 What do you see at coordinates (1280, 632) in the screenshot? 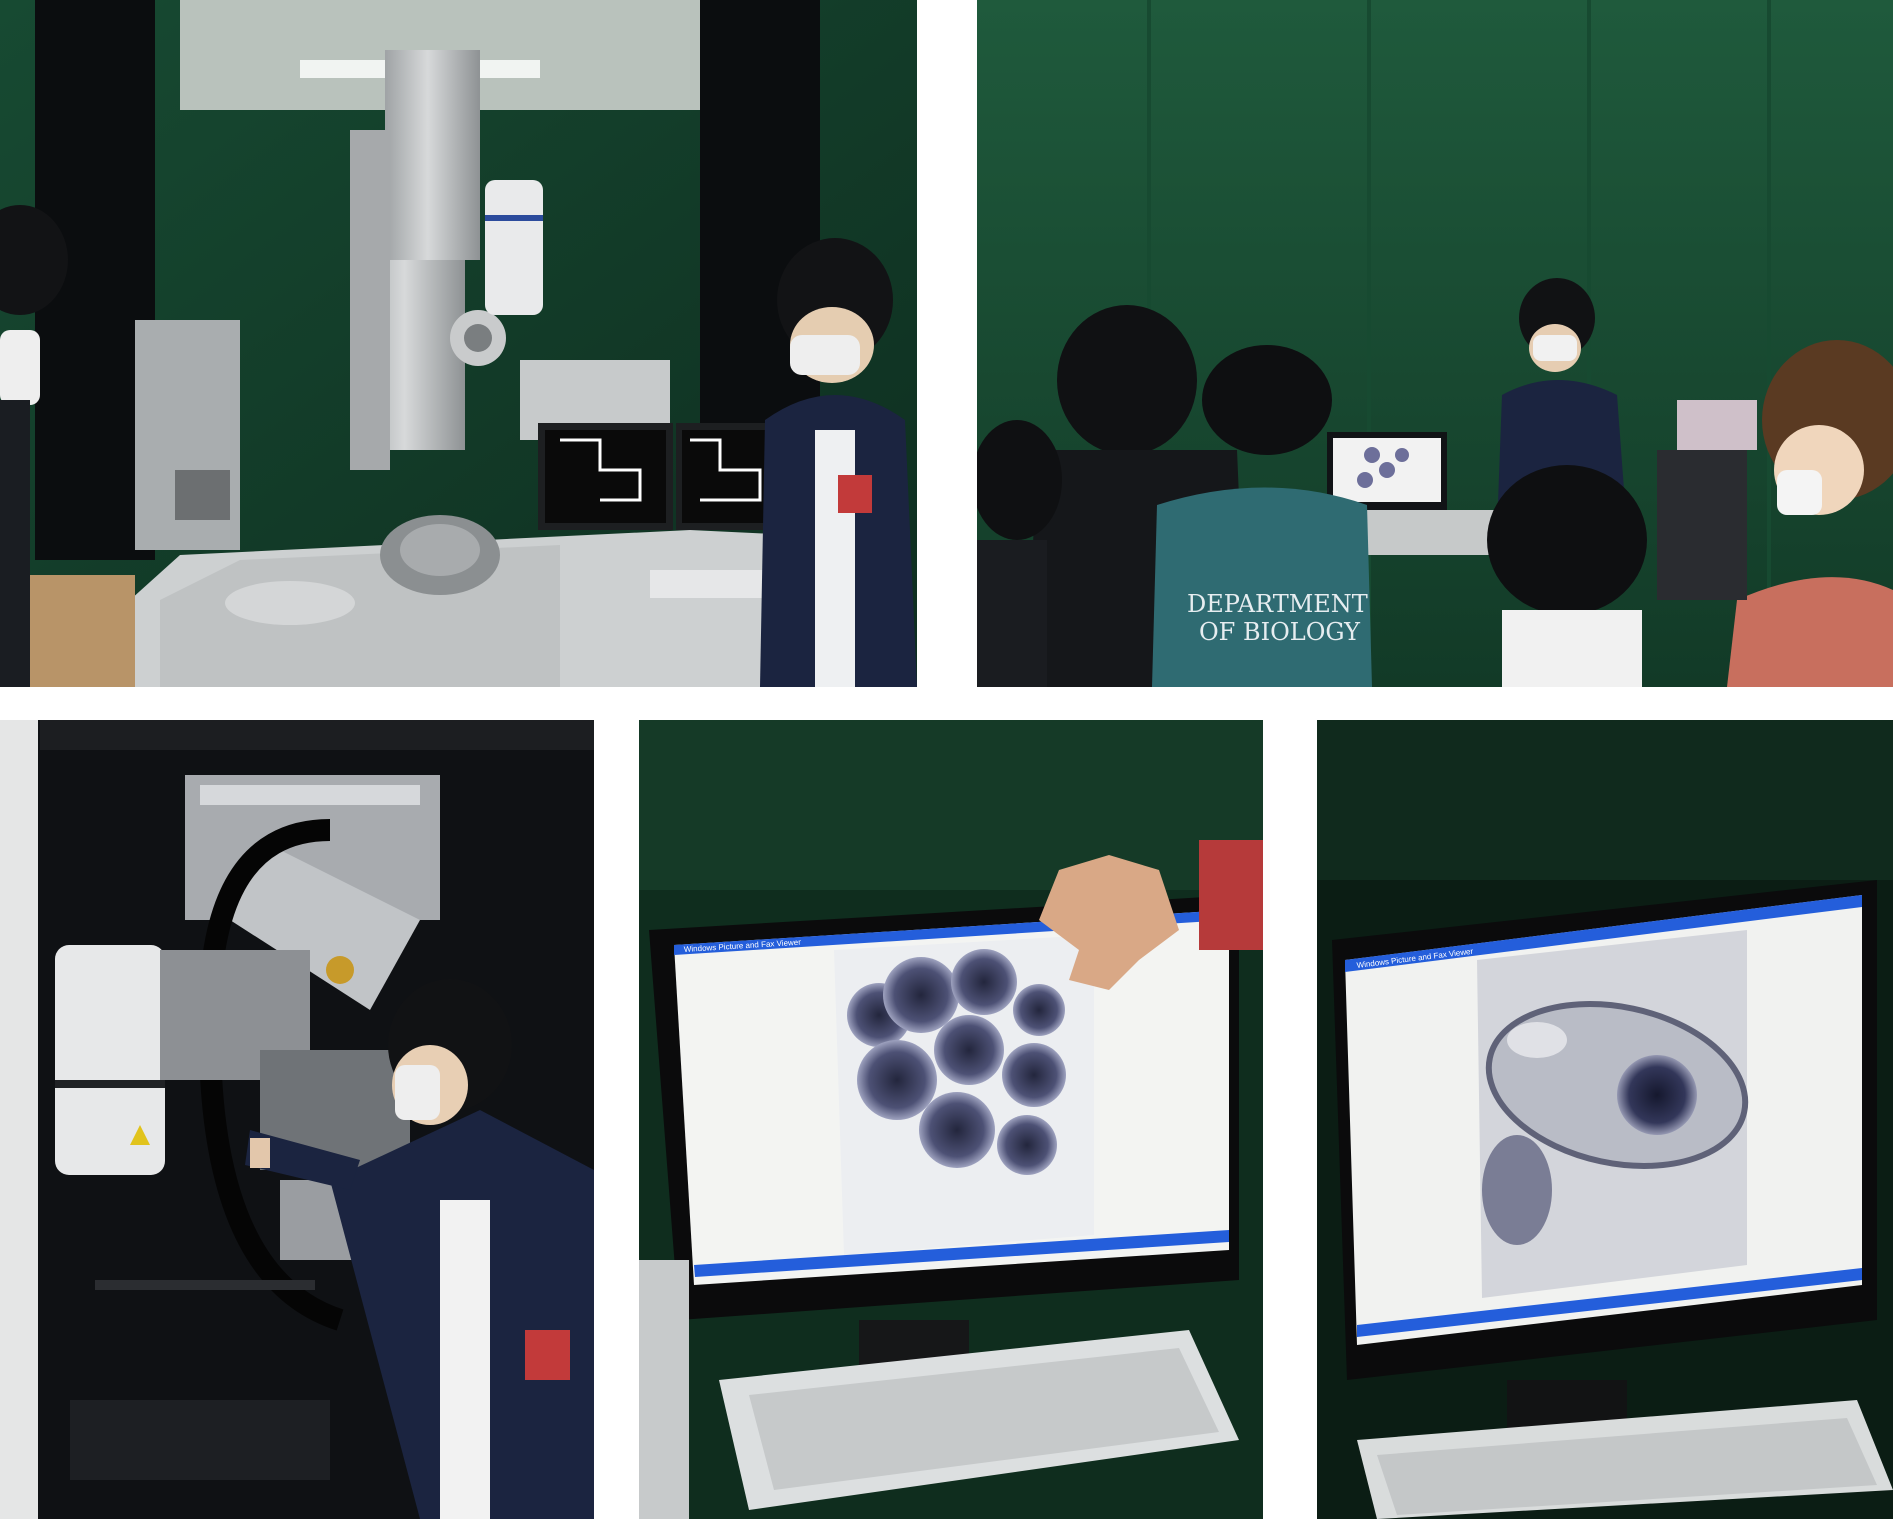
I see `shirt-text-biology: OF BIOLOGY` at bounding box center [1280, 632].